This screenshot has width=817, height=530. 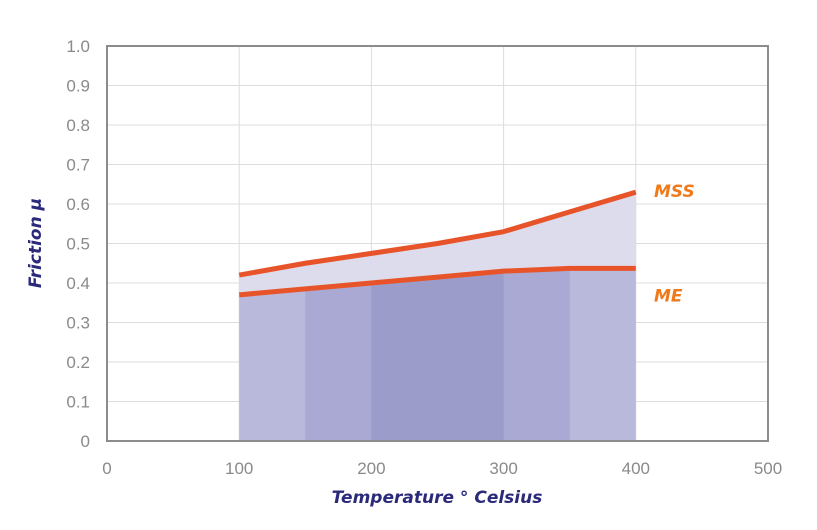 What do you see at coordinates (78, 125) in the screenshot?
I see `y-tick-label: 0.8` at bounding box center [78, 125].